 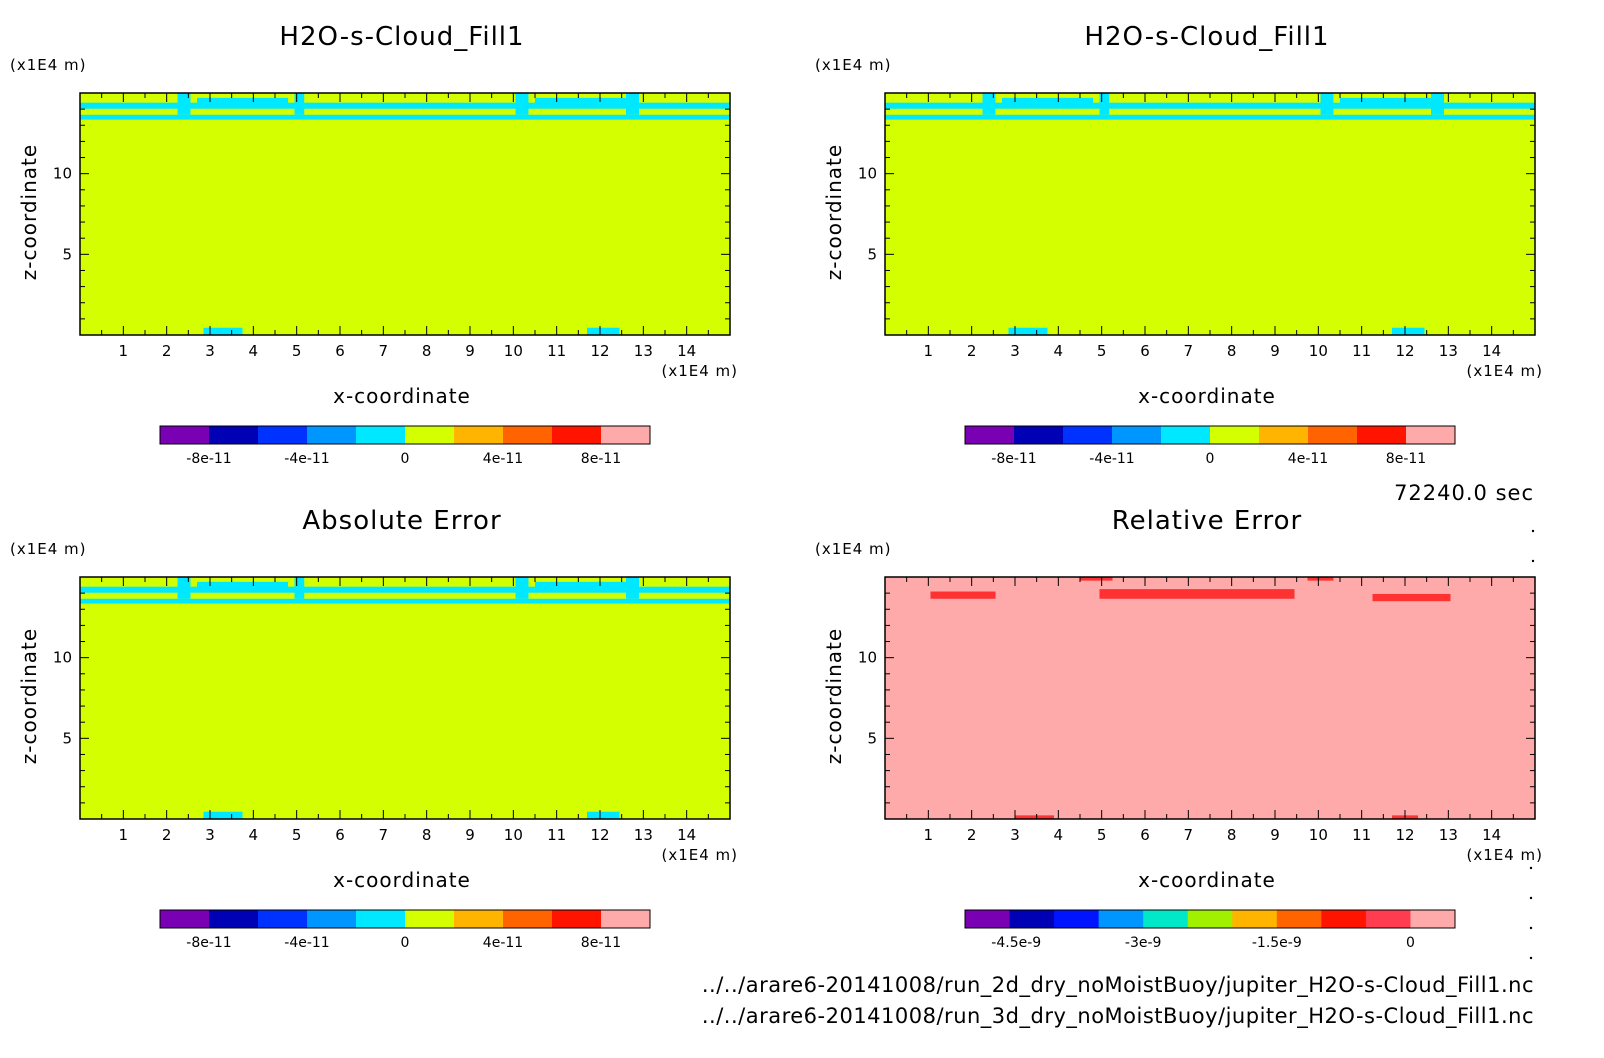 I want to click on margin-dots, so click(x=1532, y=744).